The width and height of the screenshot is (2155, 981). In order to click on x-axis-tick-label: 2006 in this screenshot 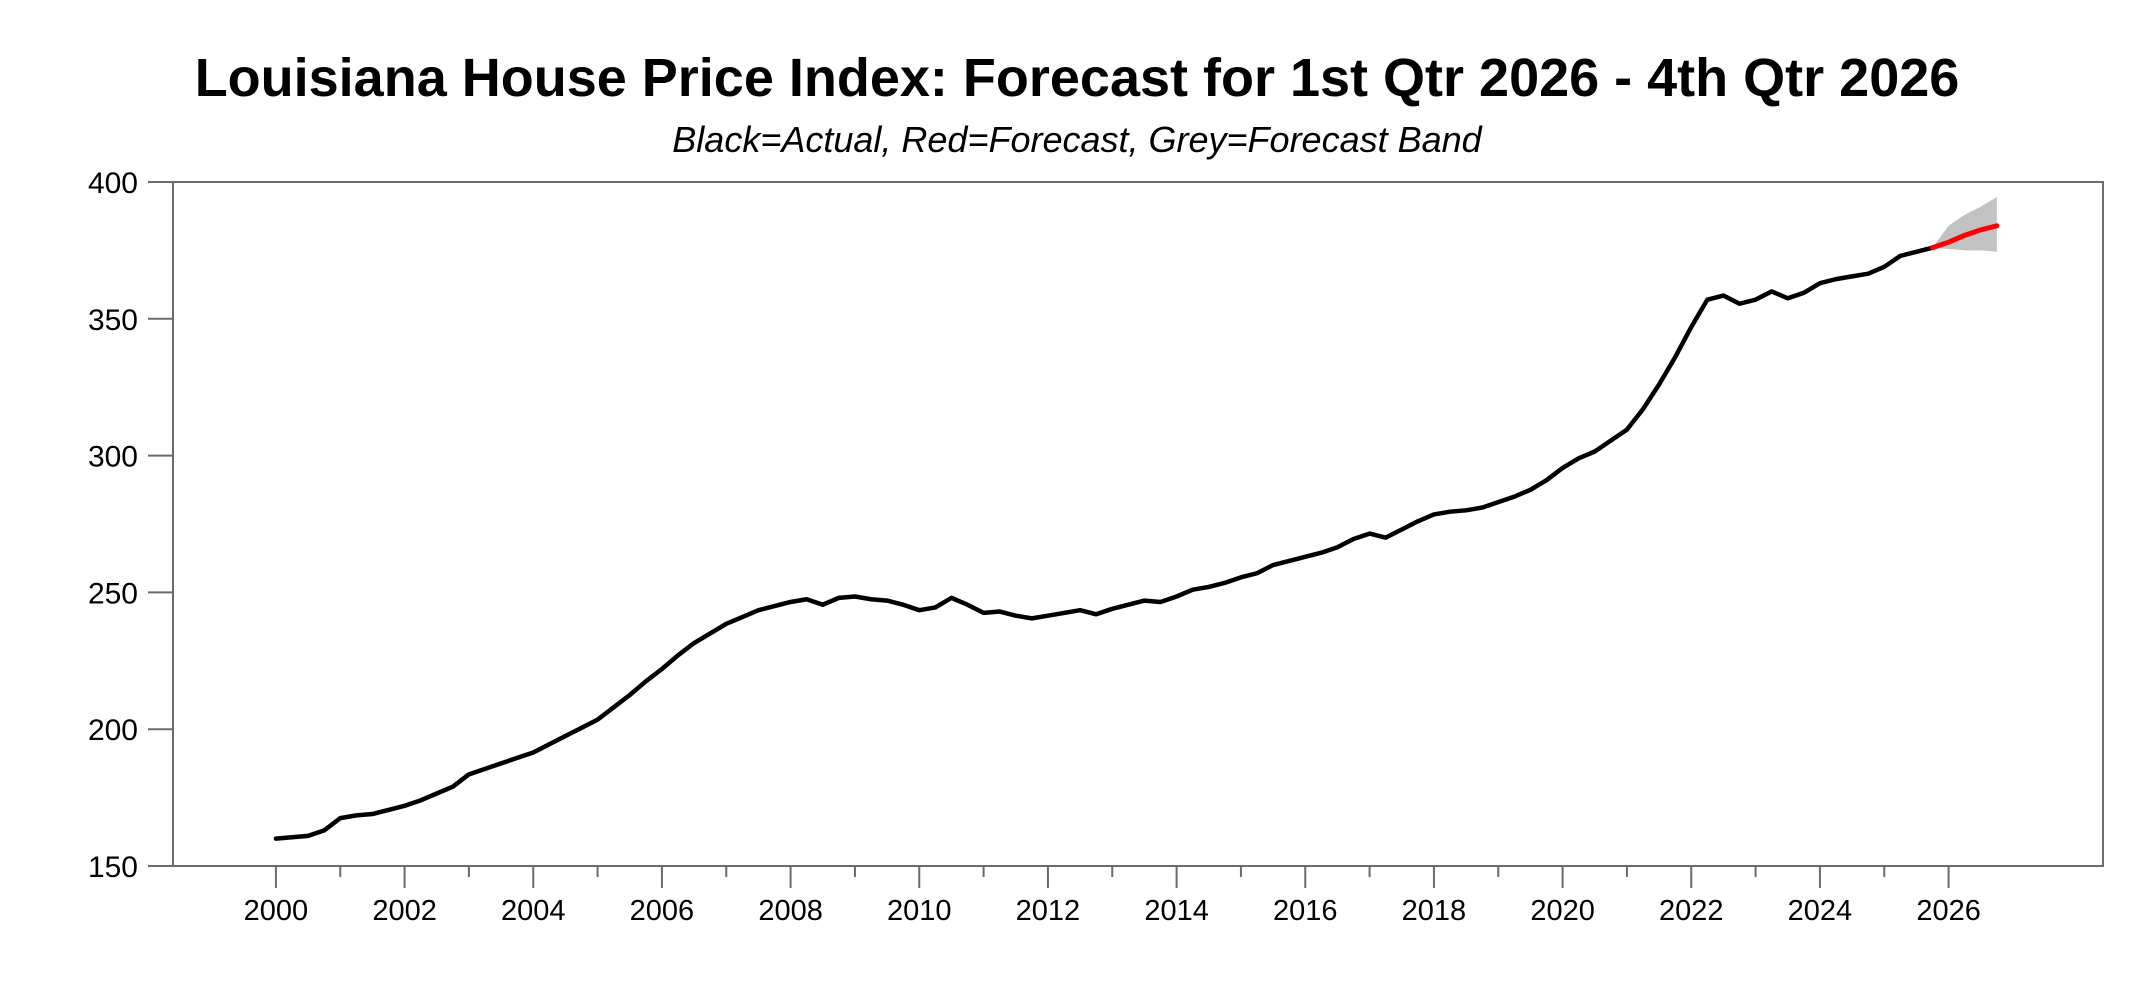, I will do `click(662, 911)`.